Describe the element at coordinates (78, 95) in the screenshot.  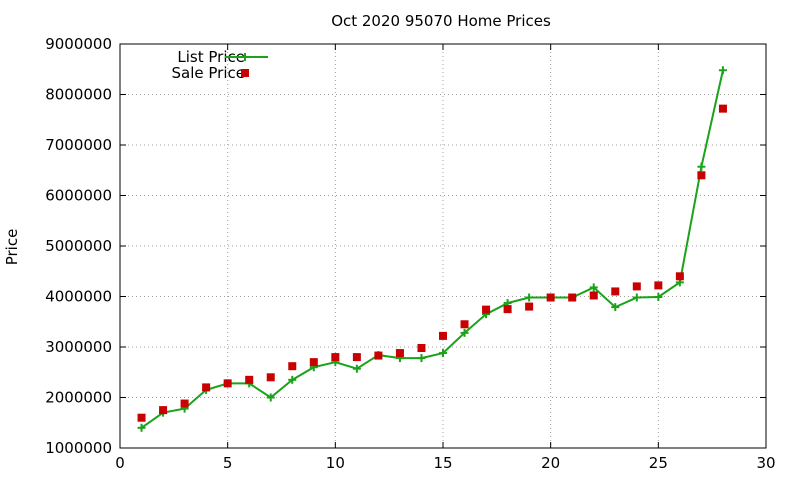
I see `y-tick-label: 8000000` at that location.